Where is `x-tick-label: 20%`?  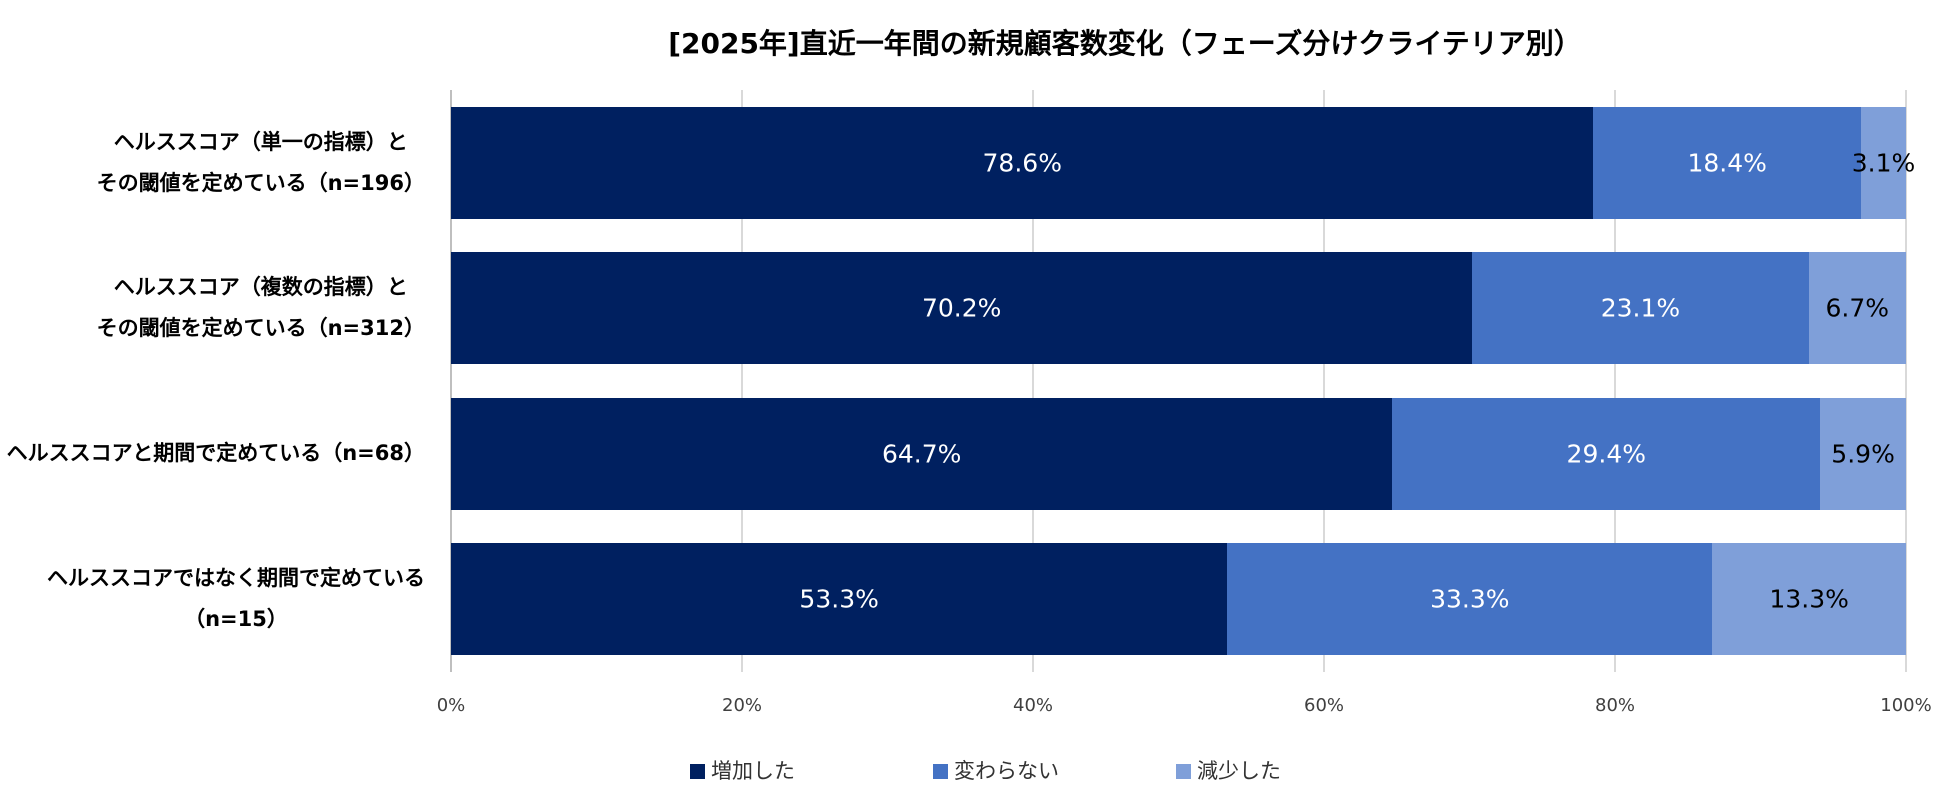 x-tick-label: 20% is located at coordinates (742, 705).